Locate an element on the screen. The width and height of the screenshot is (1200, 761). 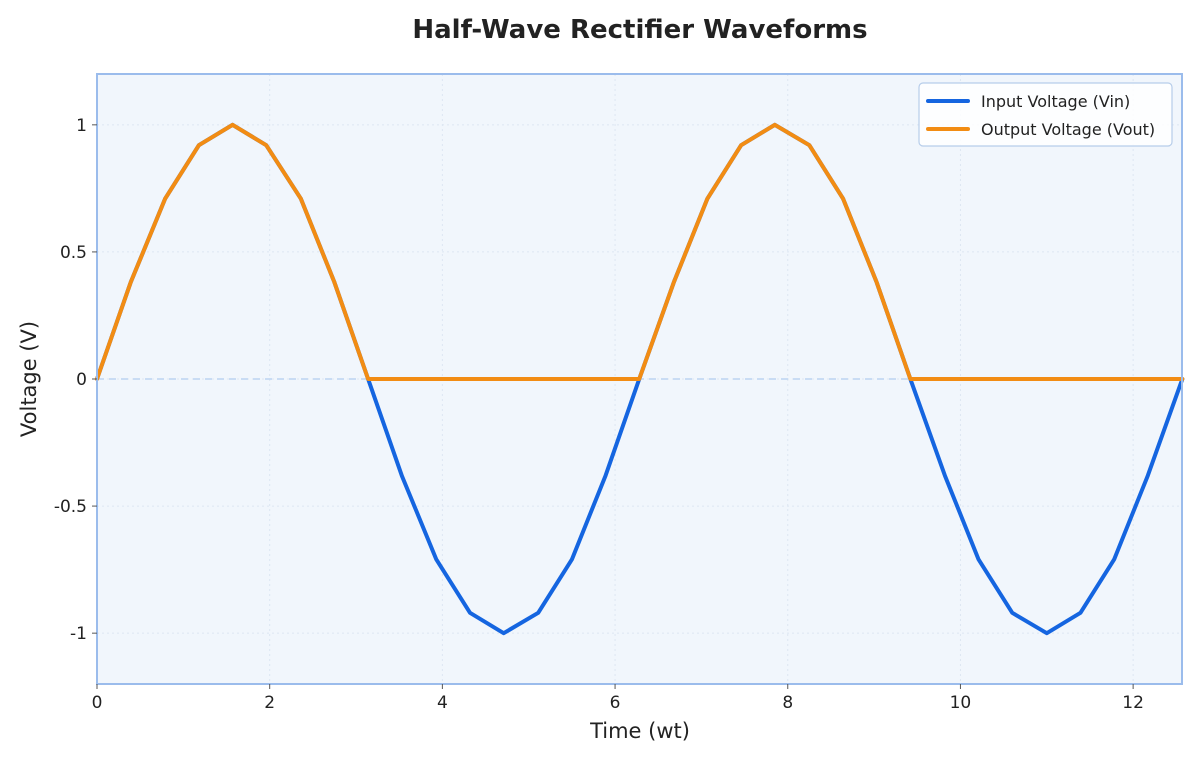
y-tick-label: -0.5 is located at coordinates (70, 507).